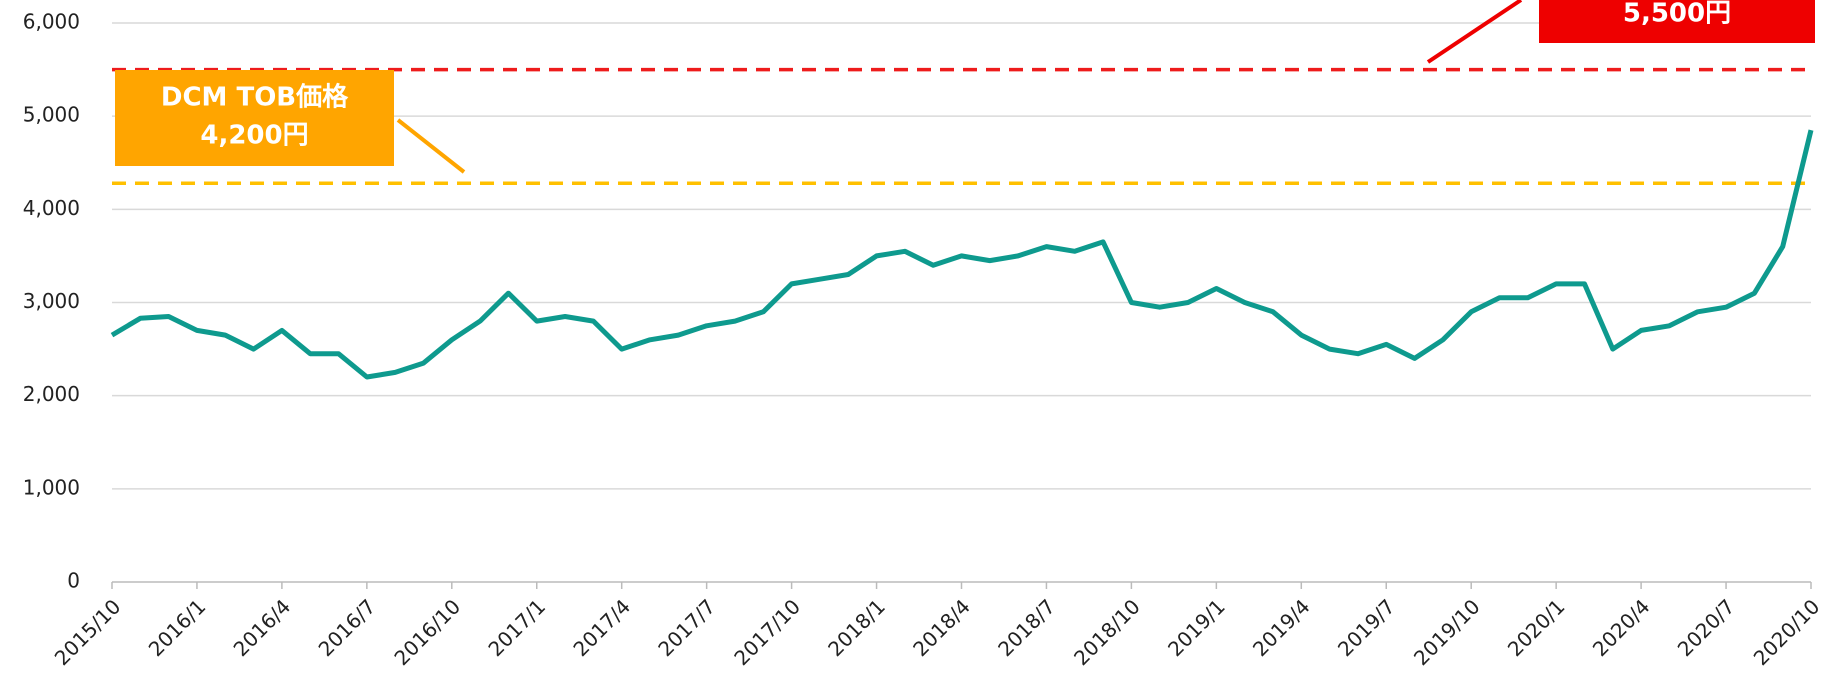 The height and width of the screenshot is (686, 1821). I want to click on x-tick-label: 2017/4, so click(601, 627).